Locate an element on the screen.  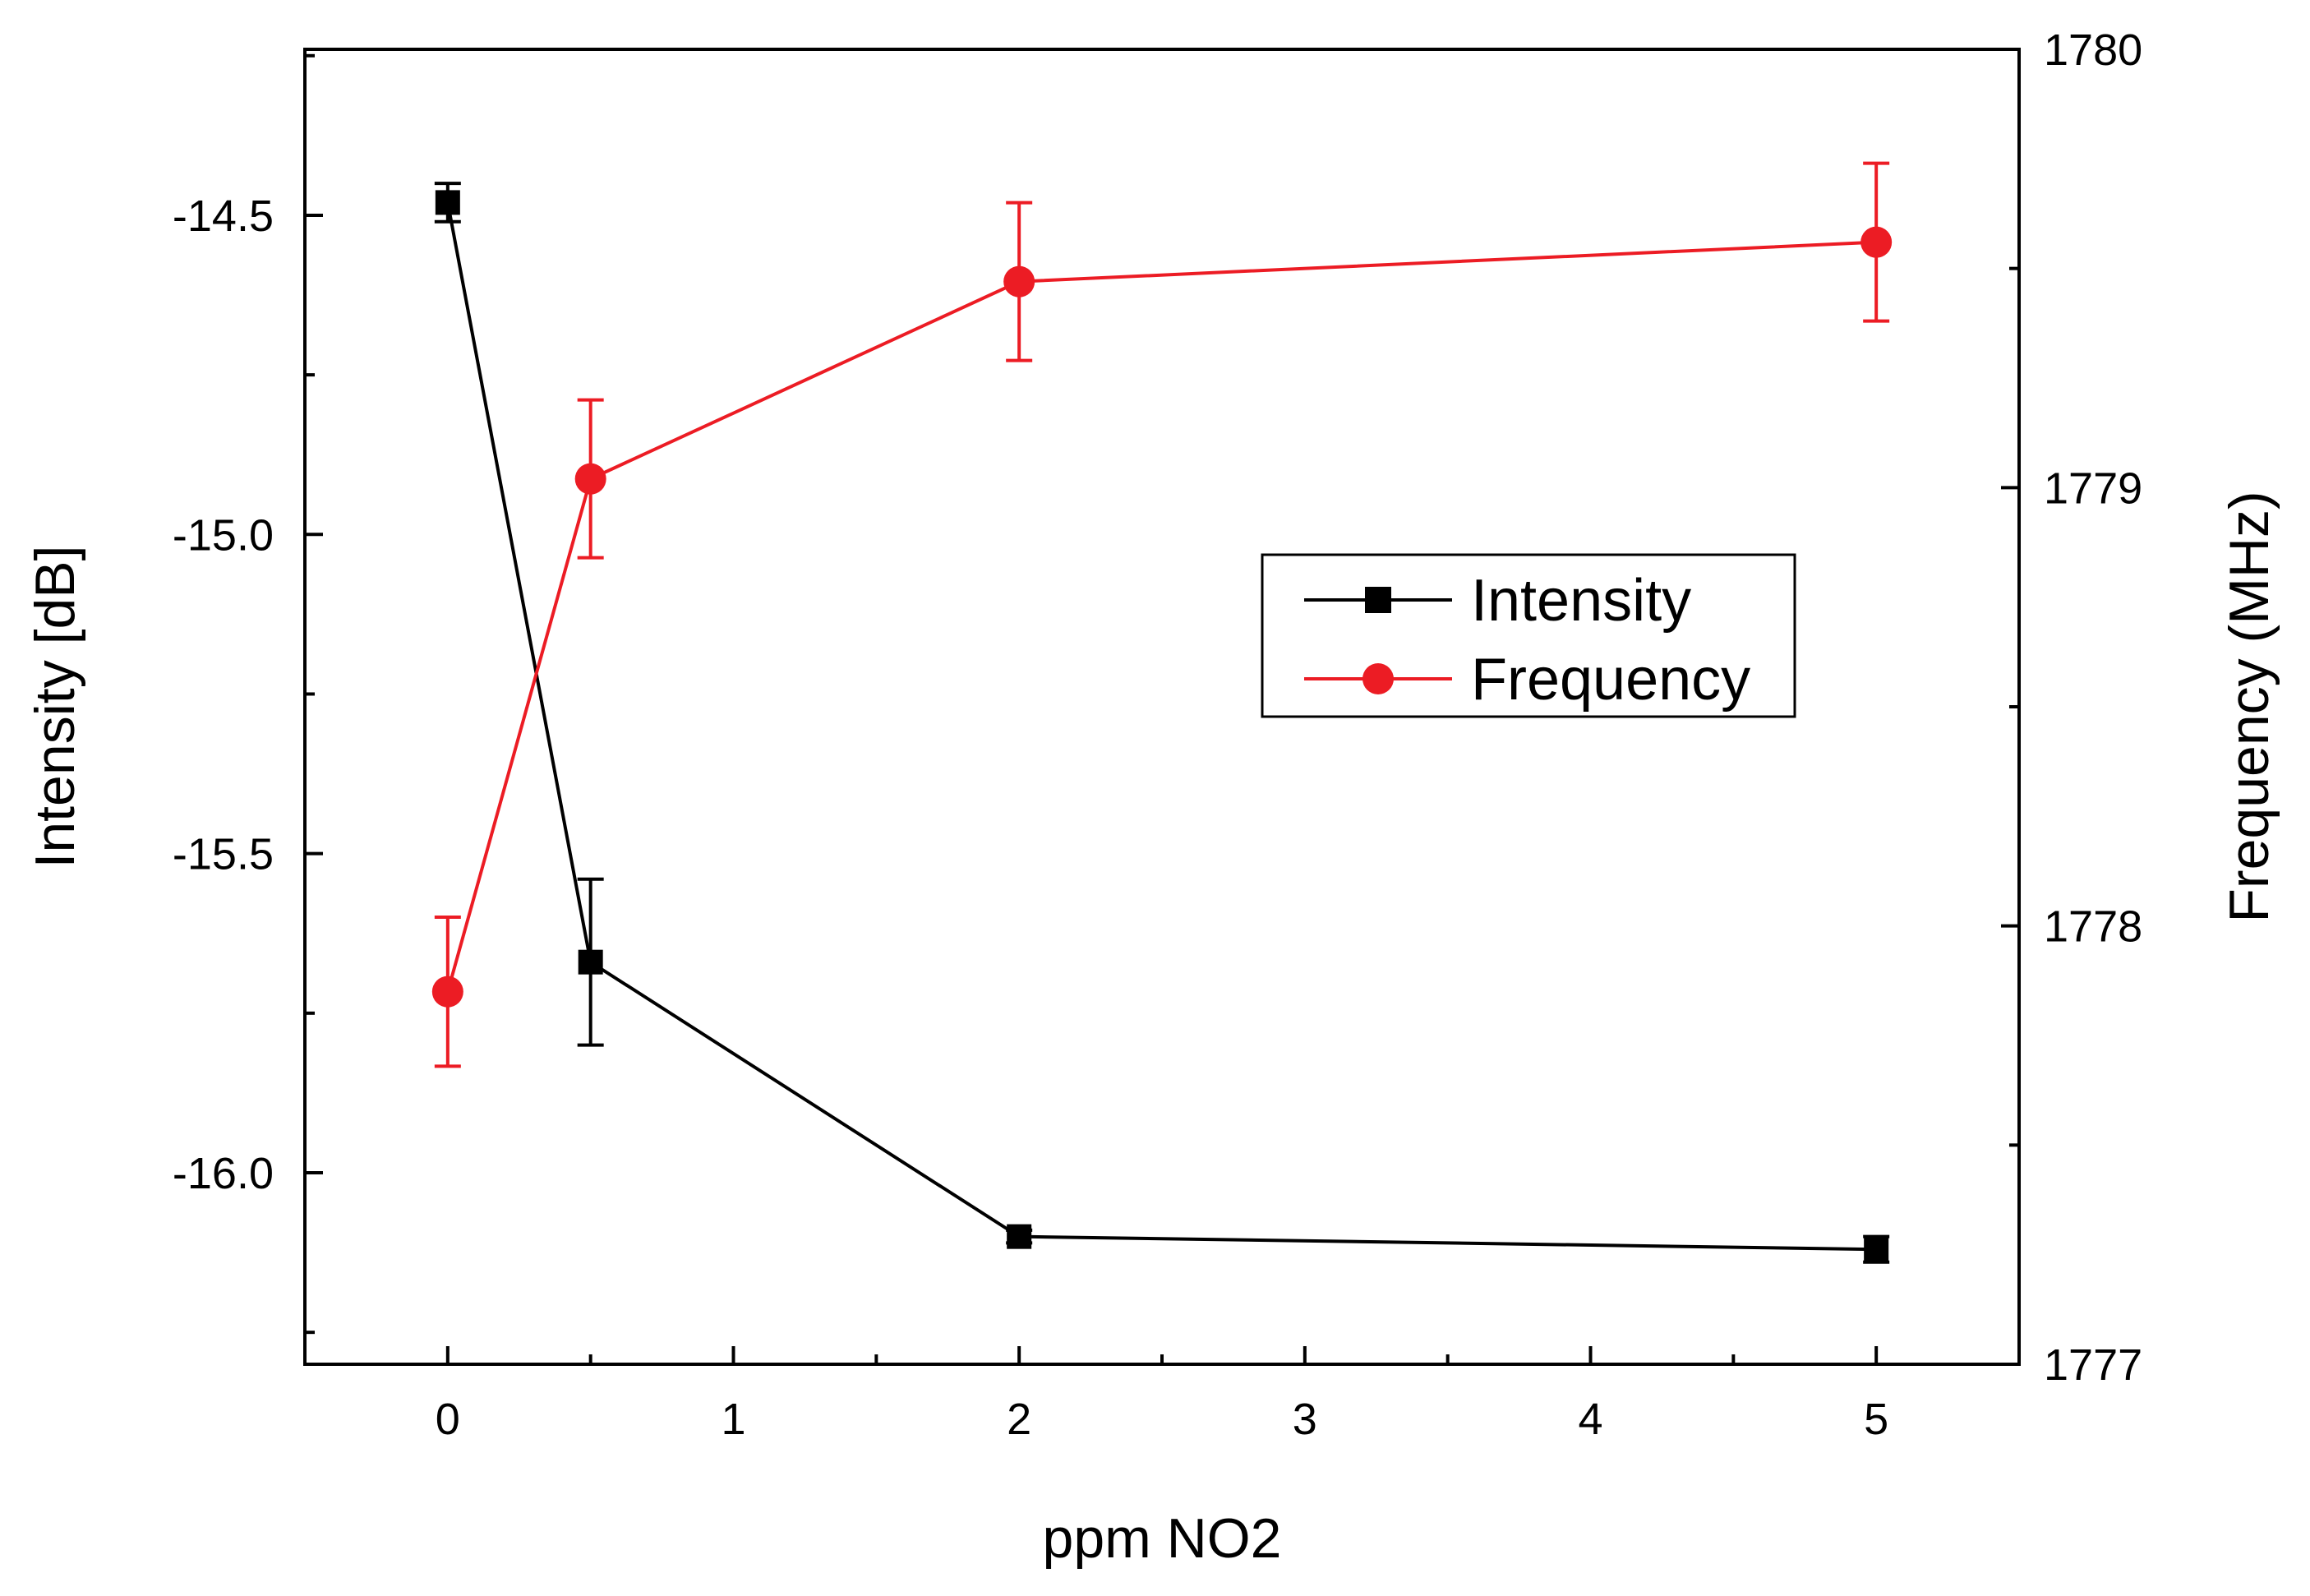
y-tick-label: -14.5 is located at coordinates (223, 216).